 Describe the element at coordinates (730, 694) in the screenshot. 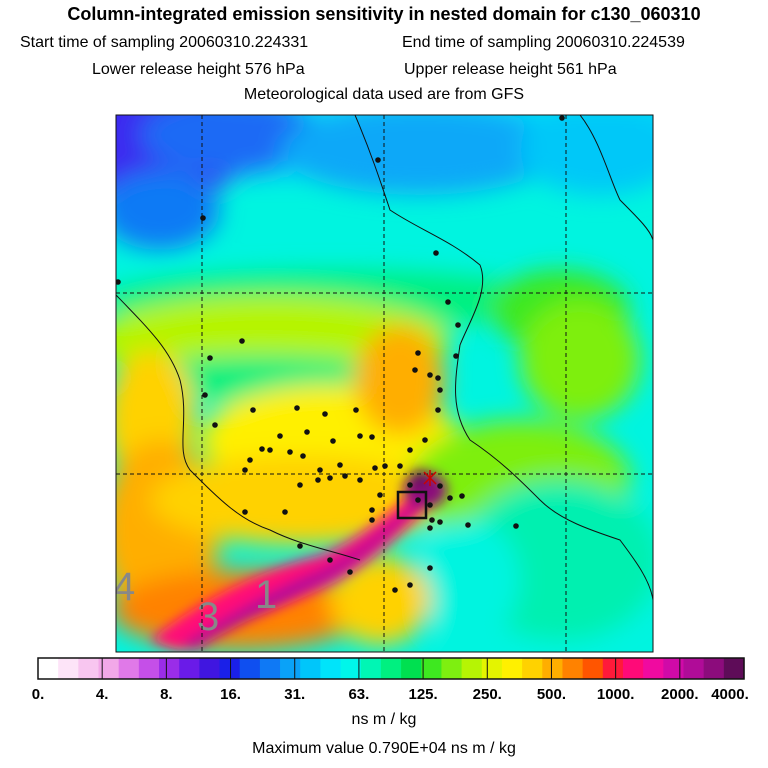

I see `colorbar-tick-label: 4000.` at that location.